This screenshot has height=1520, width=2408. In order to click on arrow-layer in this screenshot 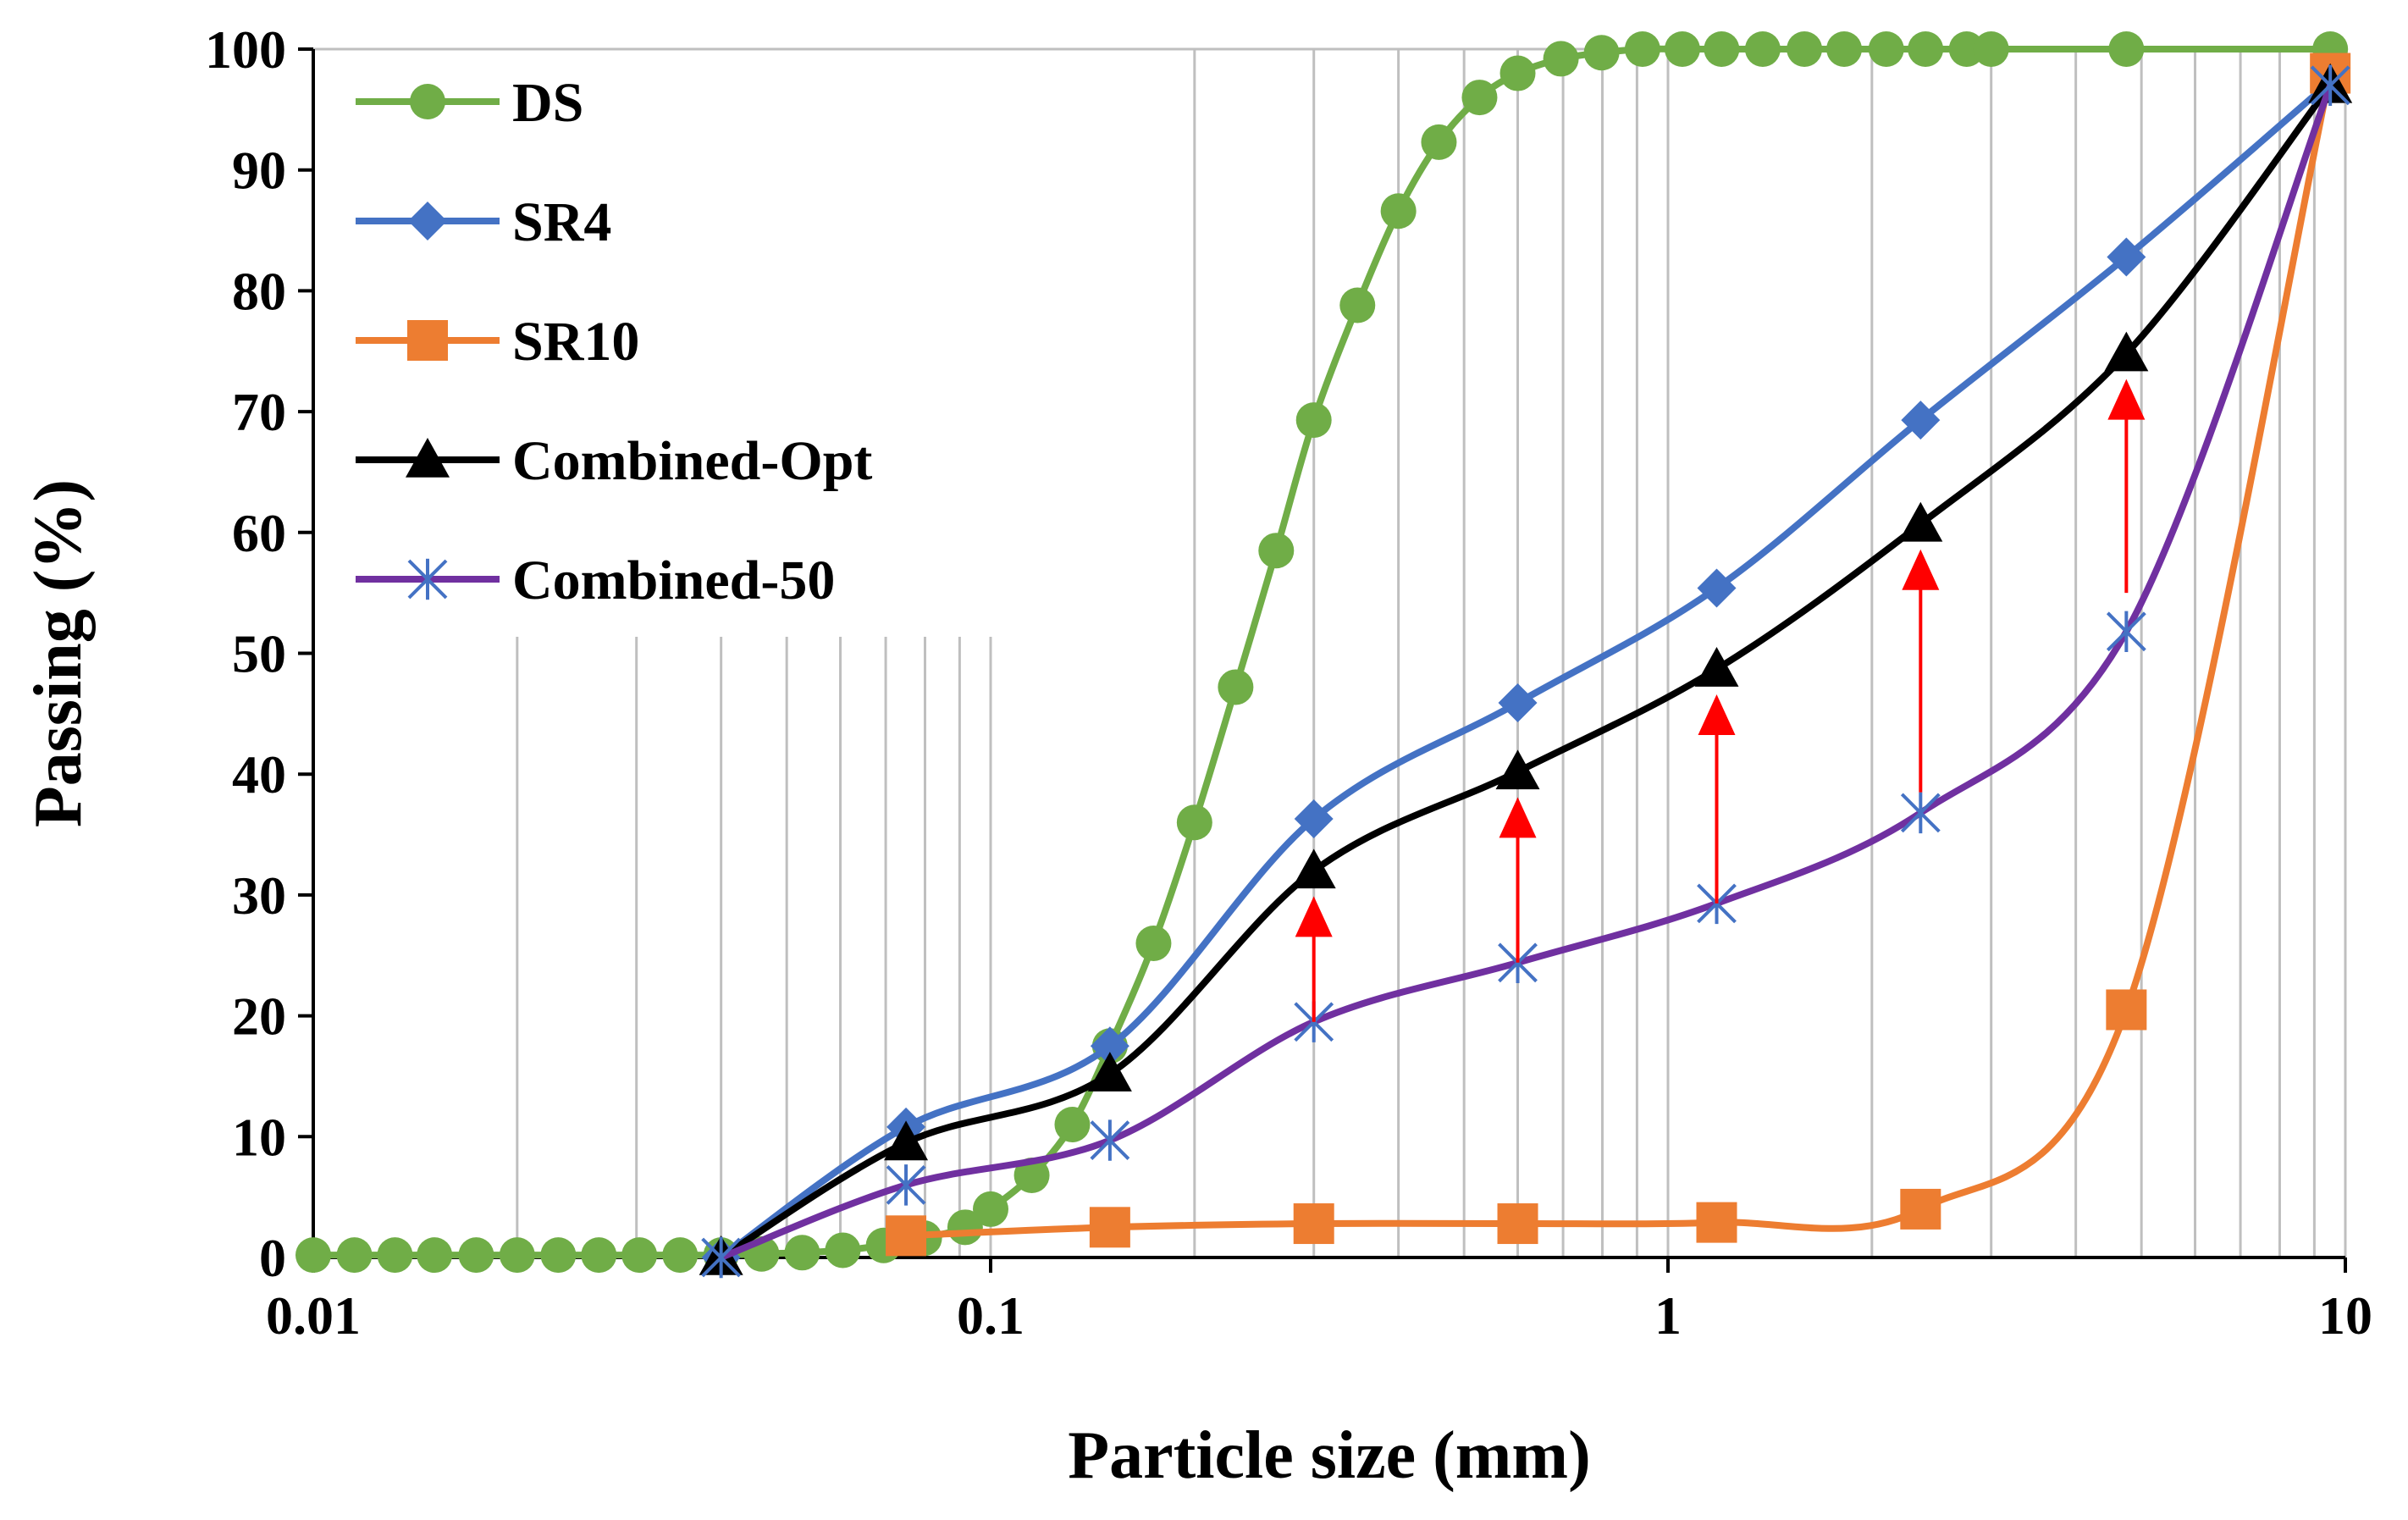, I will do `click(1720, 700)`.